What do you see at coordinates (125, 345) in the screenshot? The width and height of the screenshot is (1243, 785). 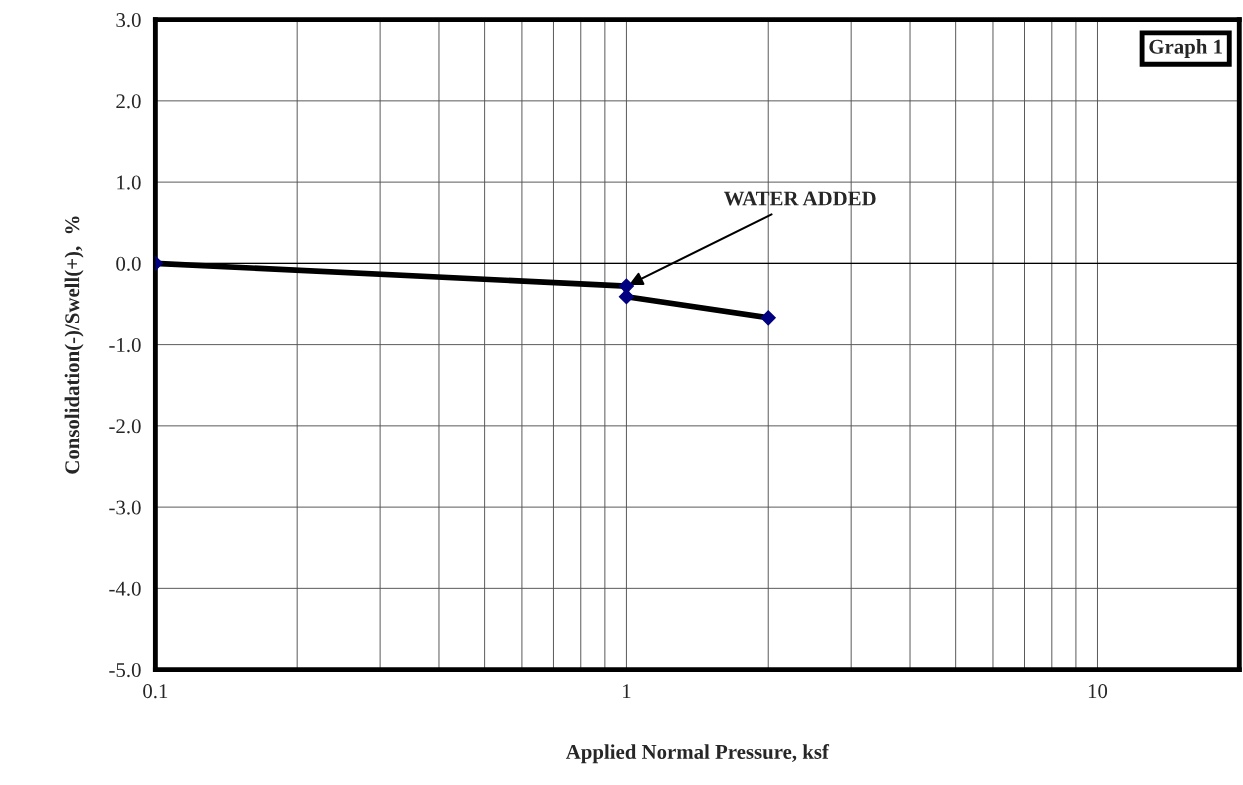 I see `y-tick-label: -1.0` at bounding box center [125, 345].